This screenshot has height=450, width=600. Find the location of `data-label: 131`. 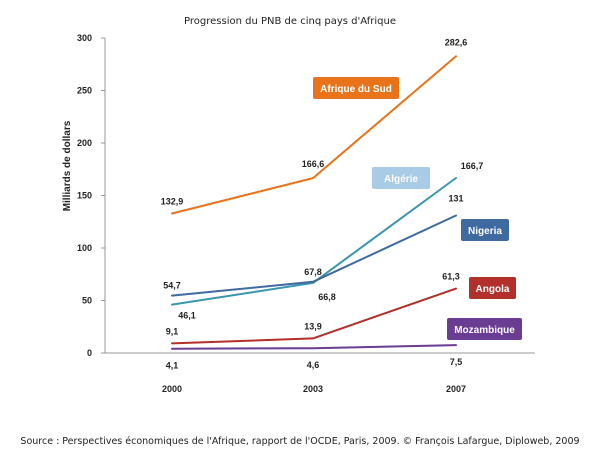

data-label: 131 is located at coordinates (455, 198).